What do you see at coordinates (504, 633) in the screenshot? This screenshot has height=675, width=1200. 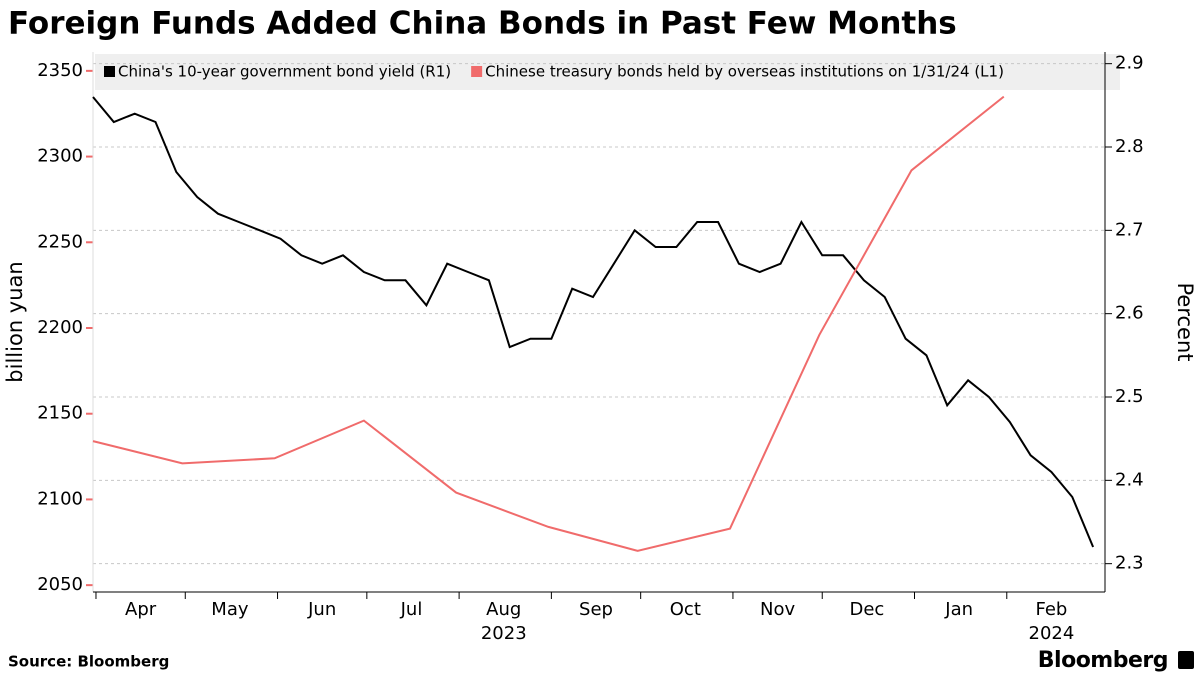 I see `x-year-label: 2023` at bounding box center [504, 633].